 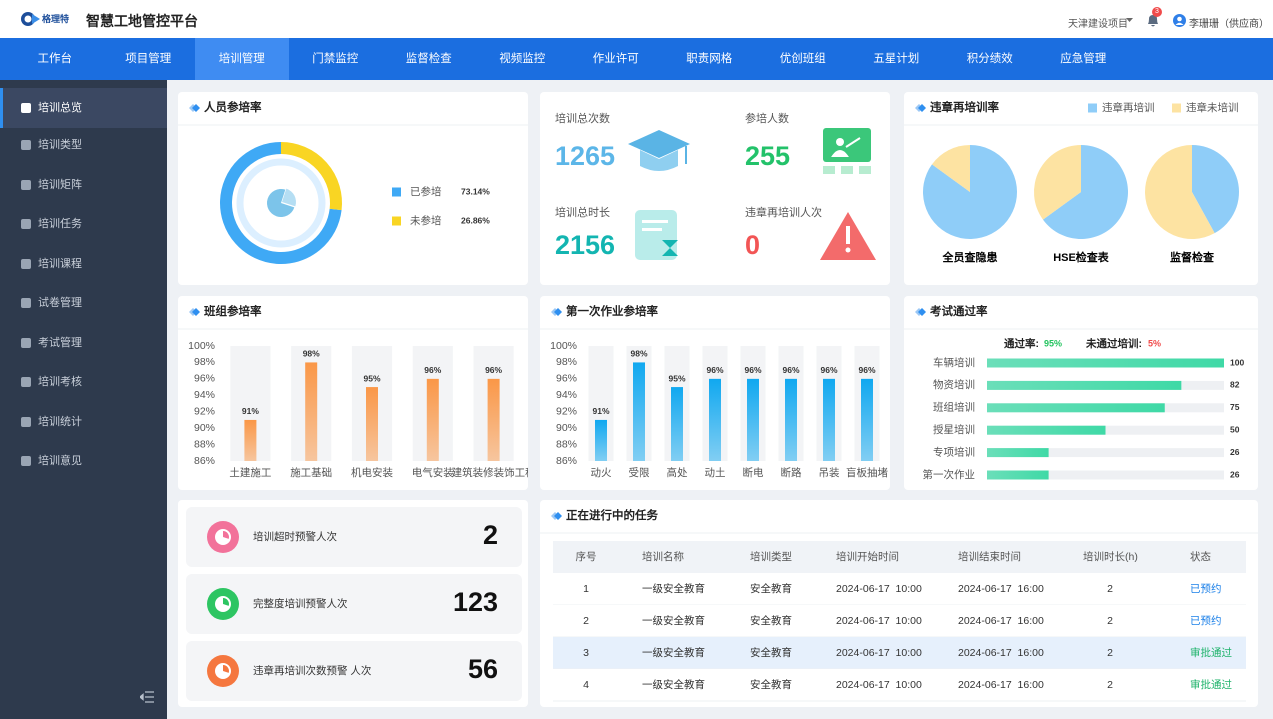 What do you see at coordinates (615, 59) in the screenshot?
I see `nav-item: 作业许可` at bounding box center [615, 59].